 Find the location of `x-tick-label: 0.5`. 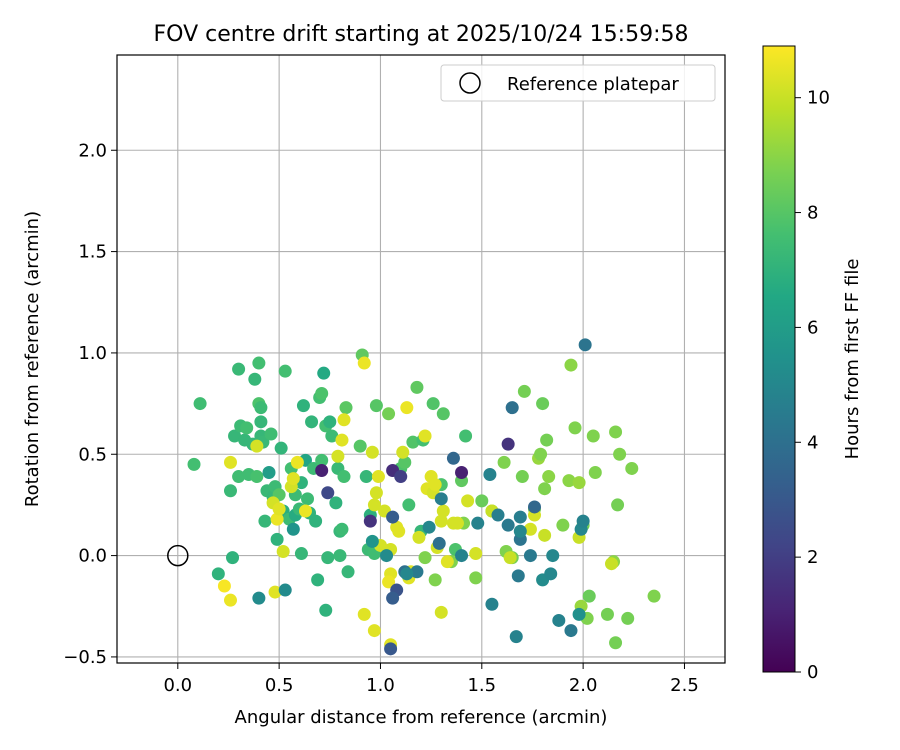

x-tick-label: 0.5 is located at coordinates (279, 685).